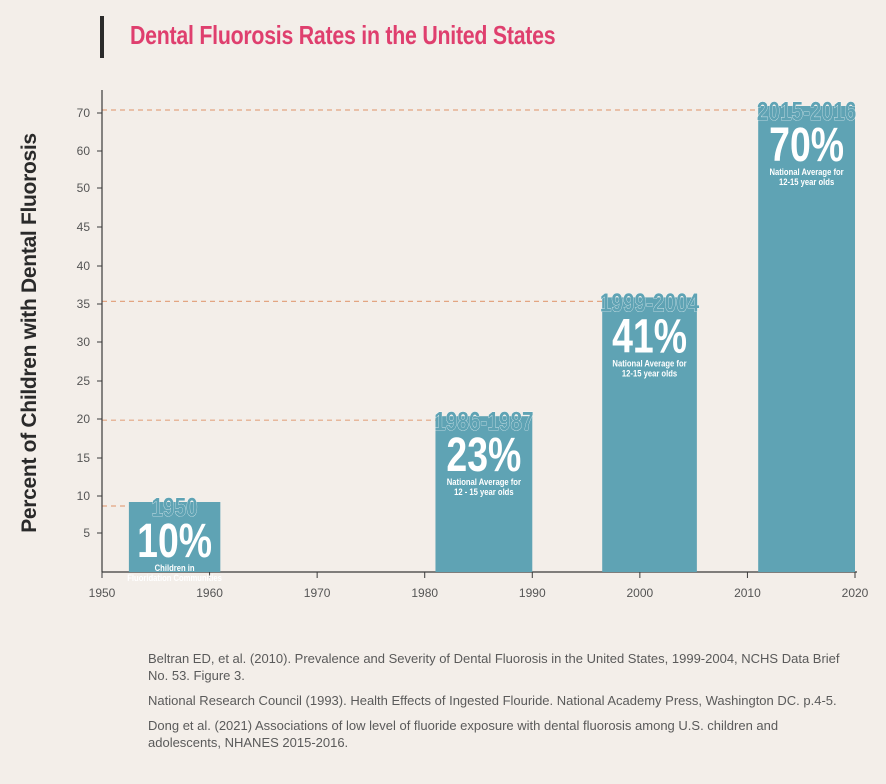 The image size is (886, 784). What do you see at coordinates (86, 533) in the screenshot?
I see `y-tick-label: 5` at bounding box center [86, 533].